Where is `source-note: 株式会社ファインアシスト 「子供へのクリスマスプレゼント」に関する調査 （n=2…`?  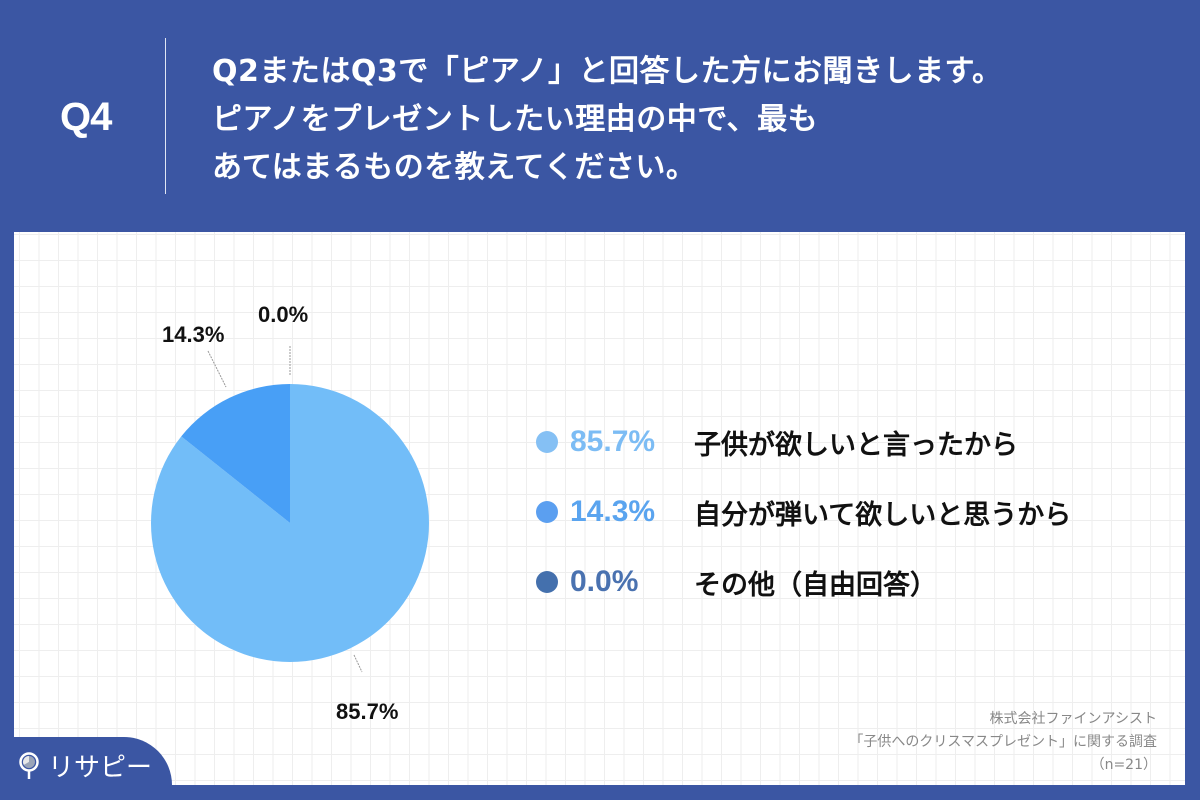 source-note: 株式会社ファインアシスト 「子供へのクリスマスプレゼント」に関する調査 （n=2… is located at coordinates (1003, 742).